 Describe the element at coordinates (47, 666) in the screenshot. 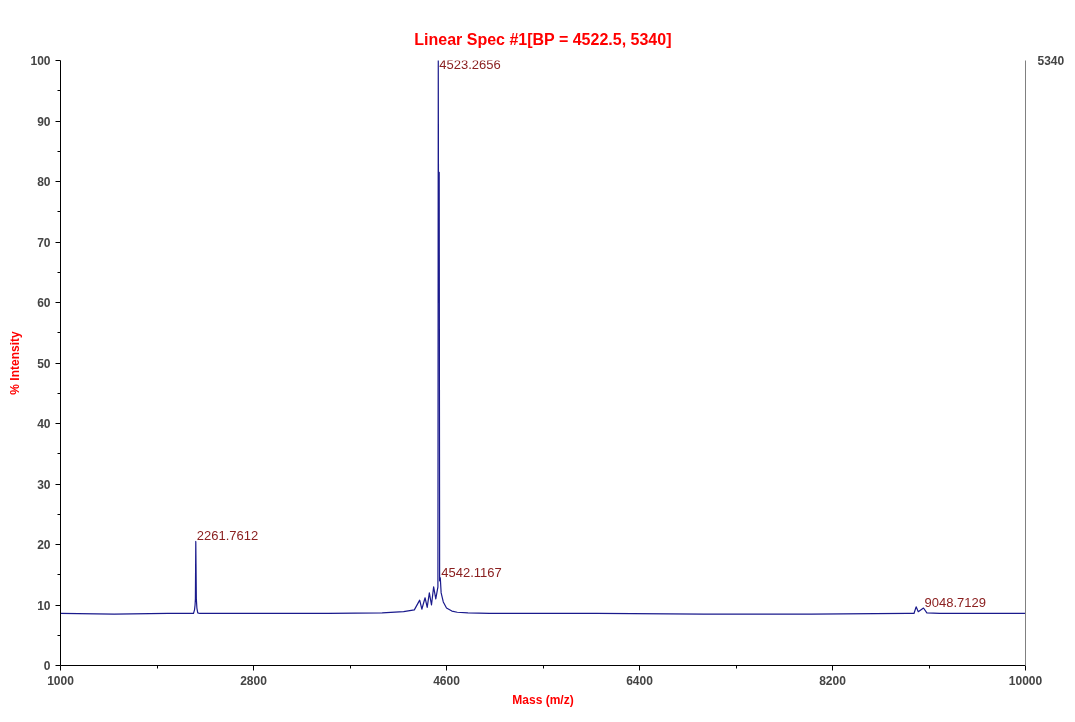

I see `y-tick-label: 0` at that location.